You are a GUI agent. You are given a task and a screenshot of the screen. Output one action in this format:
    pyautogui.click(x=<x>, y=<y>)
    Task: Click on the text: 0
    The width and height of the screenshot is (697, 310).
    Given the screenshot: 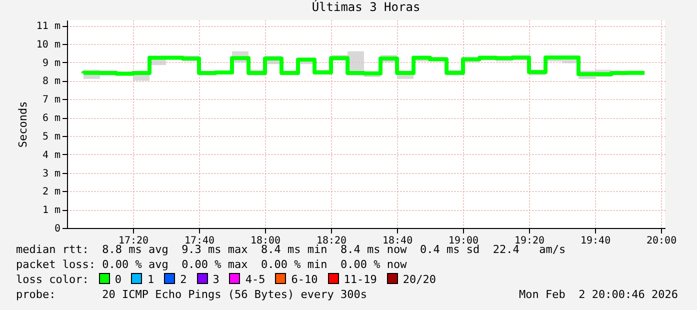 What is the action you would take?
    pyautogui.click(x=118, y=279)
    